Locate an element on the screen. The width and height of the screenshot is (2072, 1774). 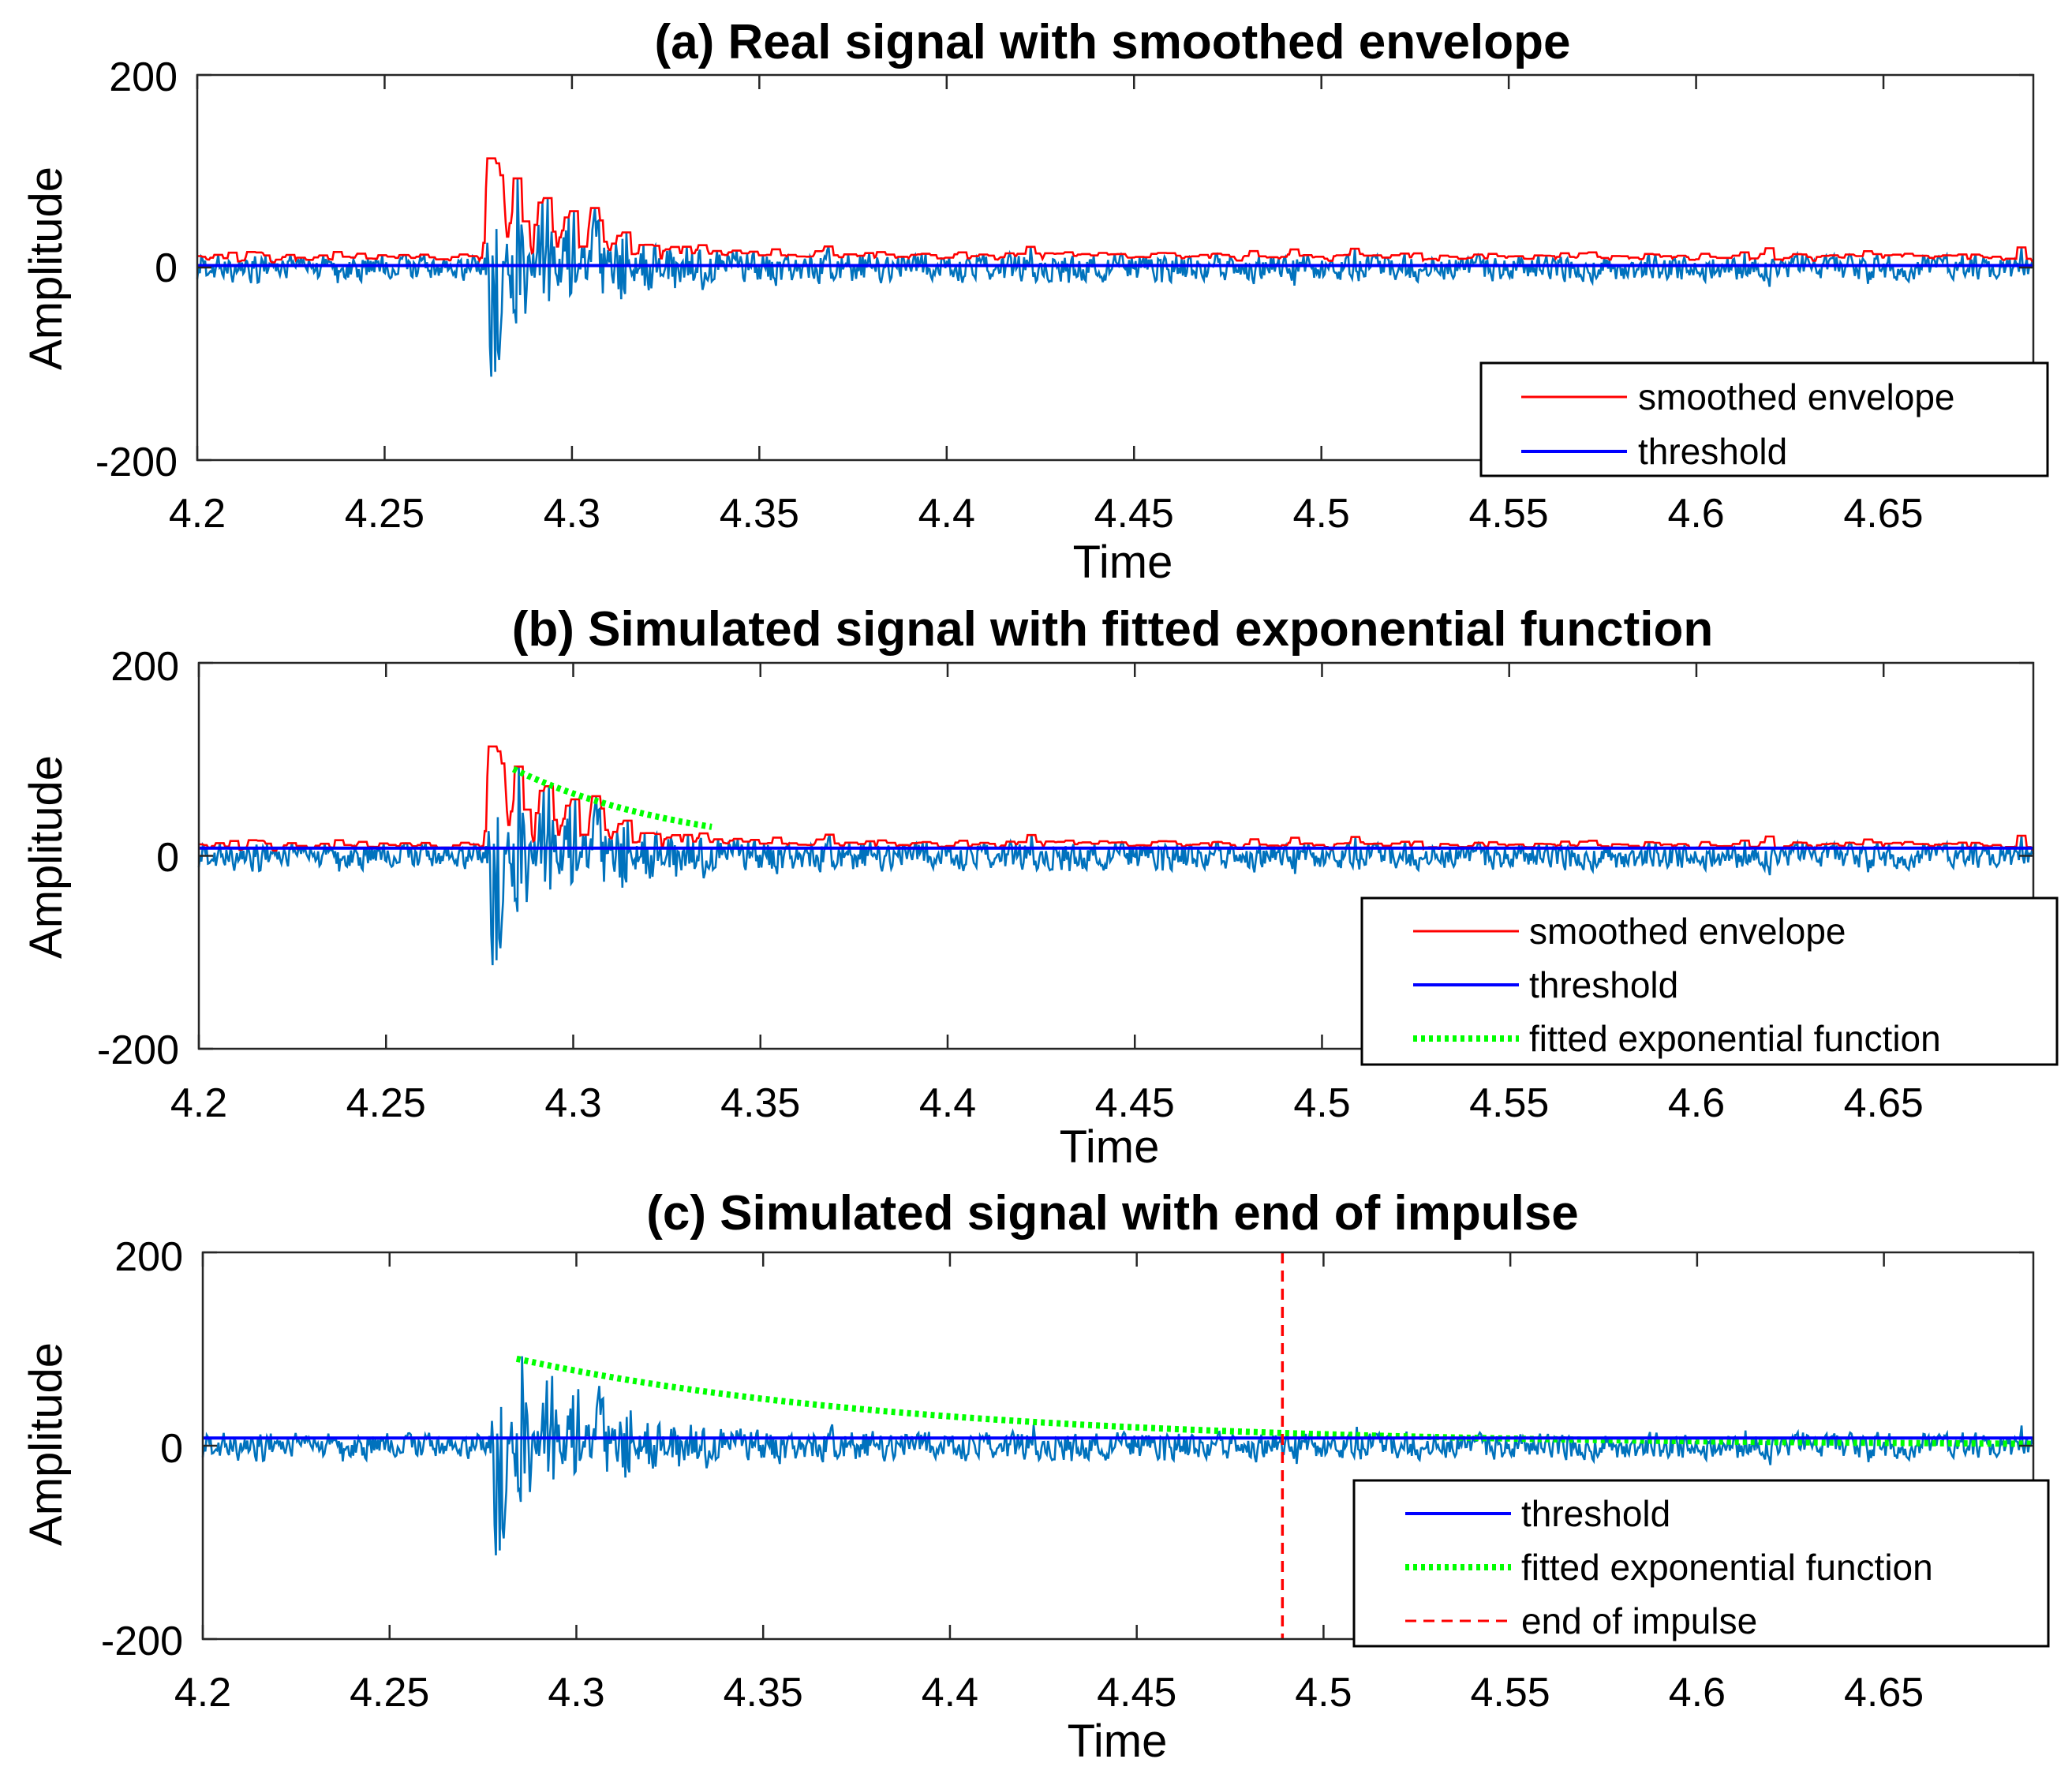
panel-c-fitted-exponential-line is located at coordinates (1274, 1401).